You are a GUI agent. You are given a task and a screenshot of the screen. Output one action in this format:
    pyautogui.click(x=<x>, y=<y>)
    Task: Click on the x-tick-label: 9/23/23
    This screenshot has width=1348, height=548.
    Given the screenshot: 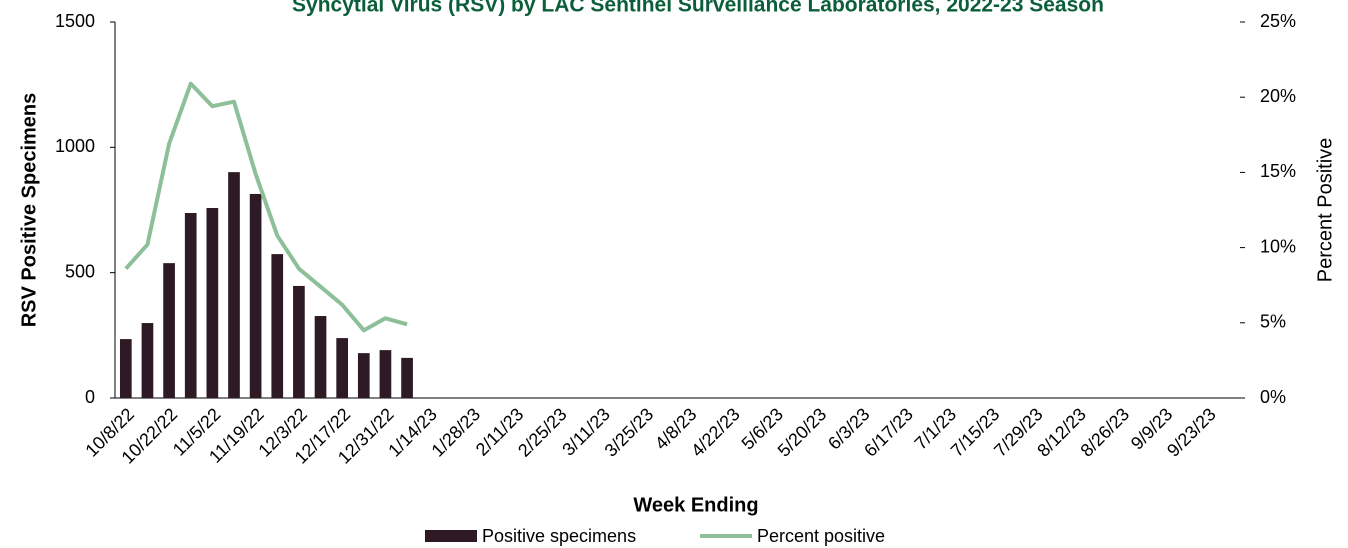 What is the action you would take?
    pyautogui.click(x=1191, y=432)
    